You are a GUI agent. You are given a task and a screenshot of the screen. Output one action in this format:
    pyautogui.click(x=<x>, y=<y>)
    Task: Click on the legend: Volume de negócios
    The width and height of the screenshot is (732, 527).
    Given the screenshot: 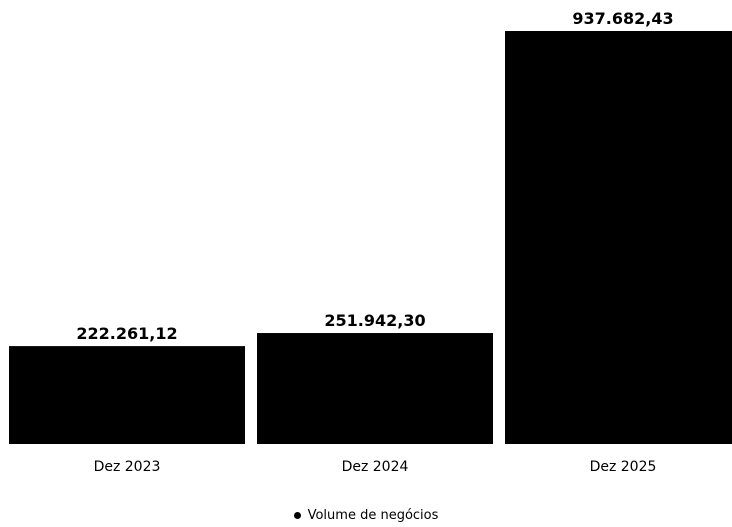 What is the action you would take?
    pyautogui.click(x=366, y=515)
    